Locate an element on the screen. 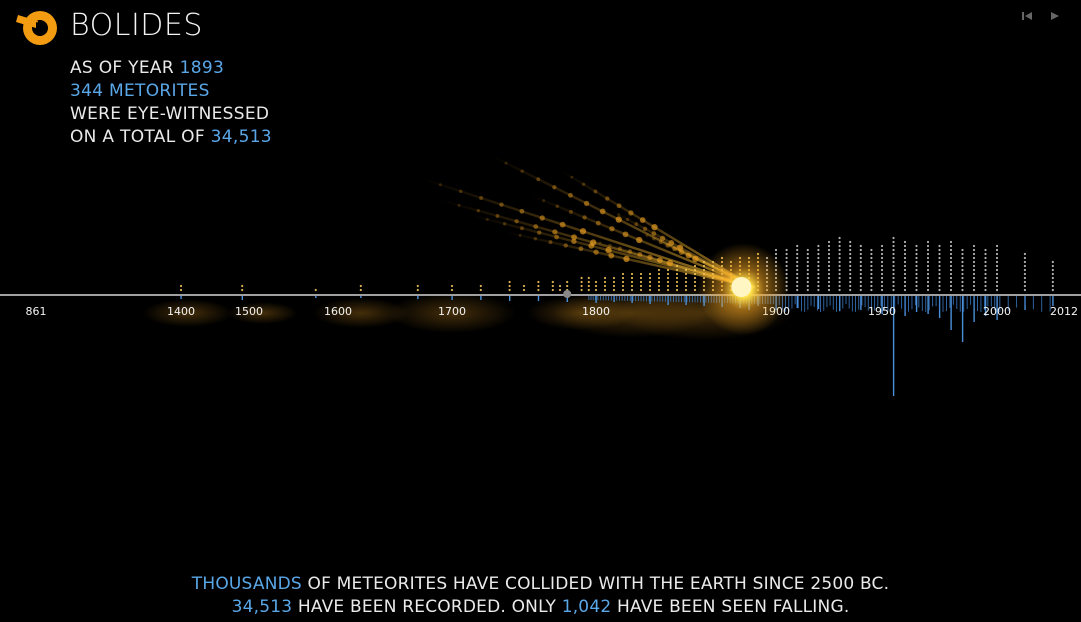 This screenshot has width=1081, height=622. footer-seen-count: 1,042 is located at coordinates (586, 607).